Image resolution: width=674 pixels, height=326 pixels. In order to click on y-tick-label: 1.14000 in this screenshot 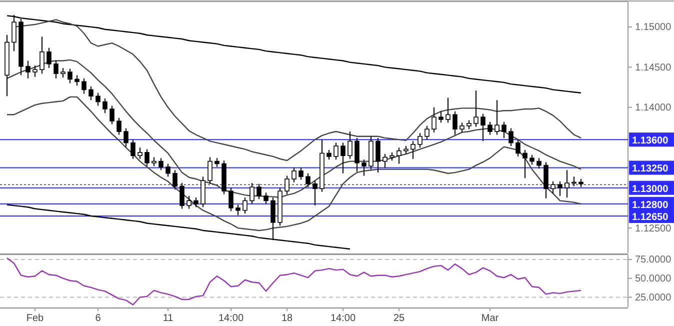, I will do `click(653, 108)`.